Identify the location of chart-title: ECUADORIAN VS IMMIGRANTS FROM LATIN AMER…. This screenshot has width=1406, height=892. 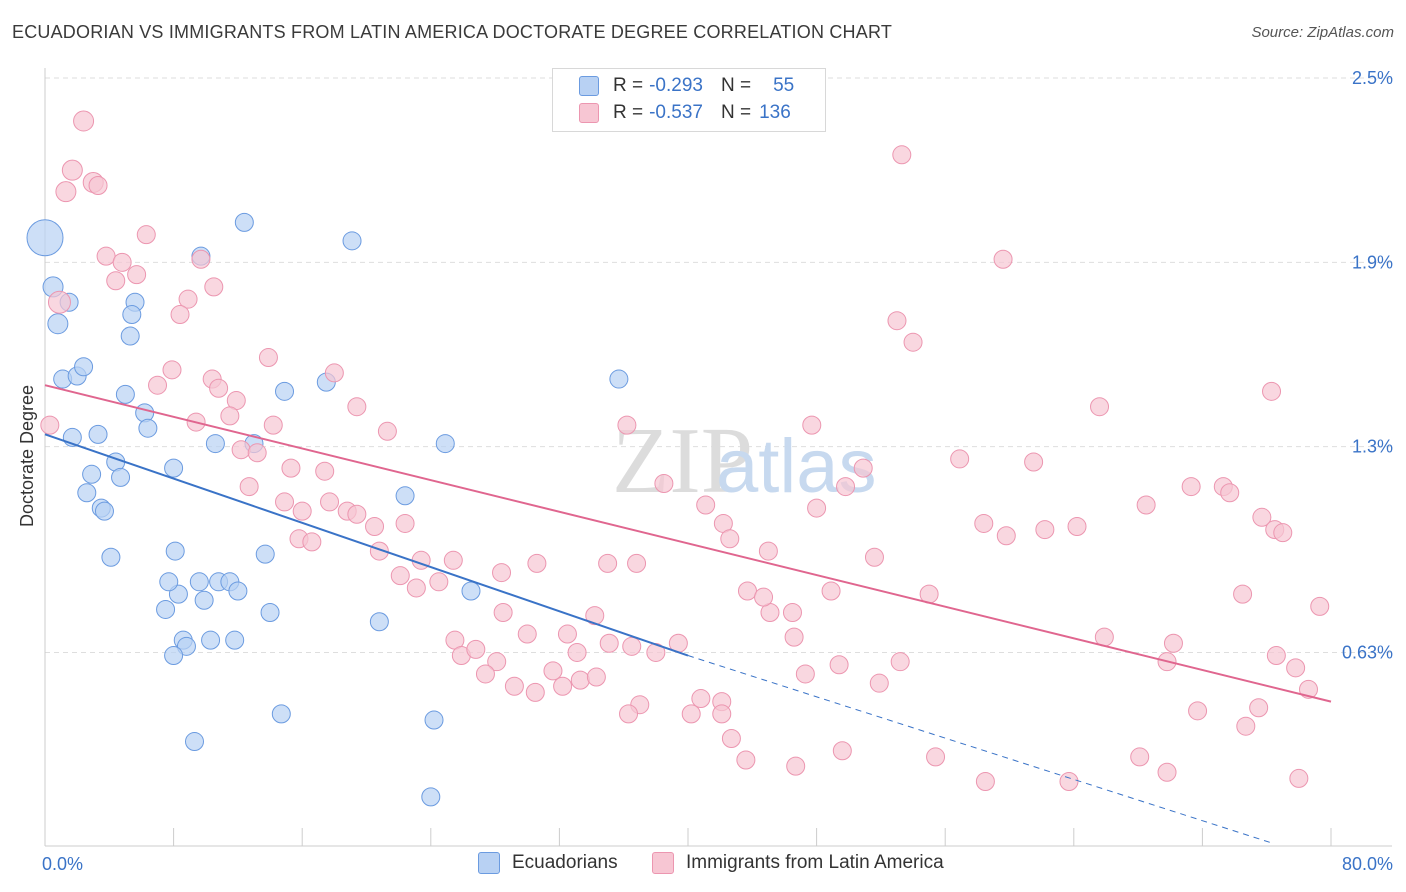
(452, 32).